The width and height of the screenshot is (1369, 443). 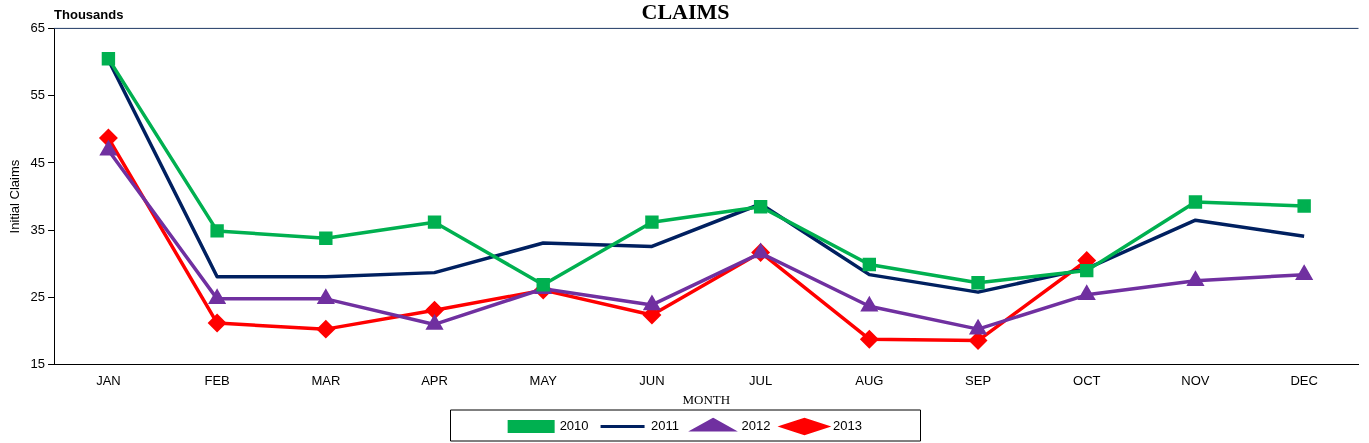 I want to click on x-tick-label: DEC, so click(x=1304, y=381).